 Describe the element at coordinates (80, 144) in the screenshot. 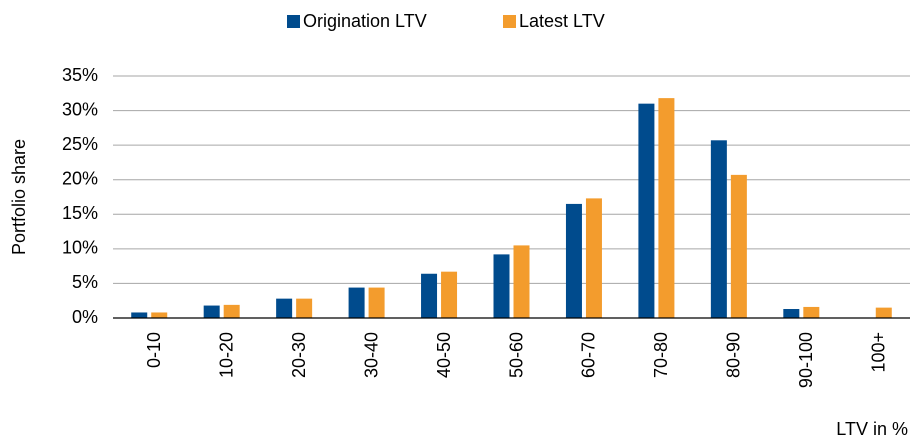

I see `y-tick-label: 25%` at that location.